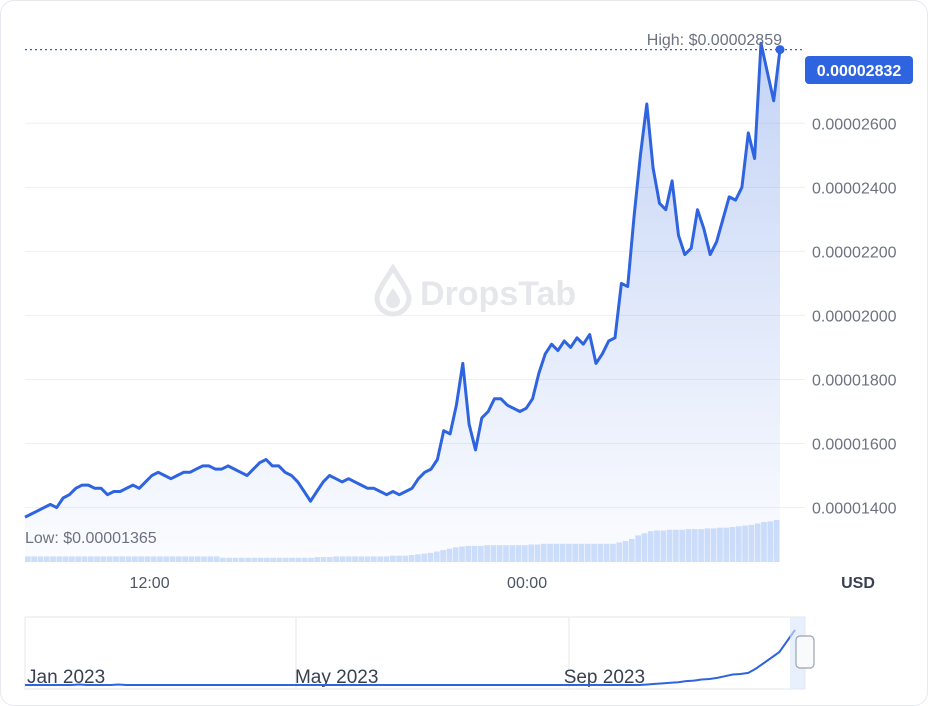 The width and height of the screenshot is (928, 706). Describe the element at coordinates (854, 380) in the screenshot. I see `y-tick-label: 0.00001800` at that location.